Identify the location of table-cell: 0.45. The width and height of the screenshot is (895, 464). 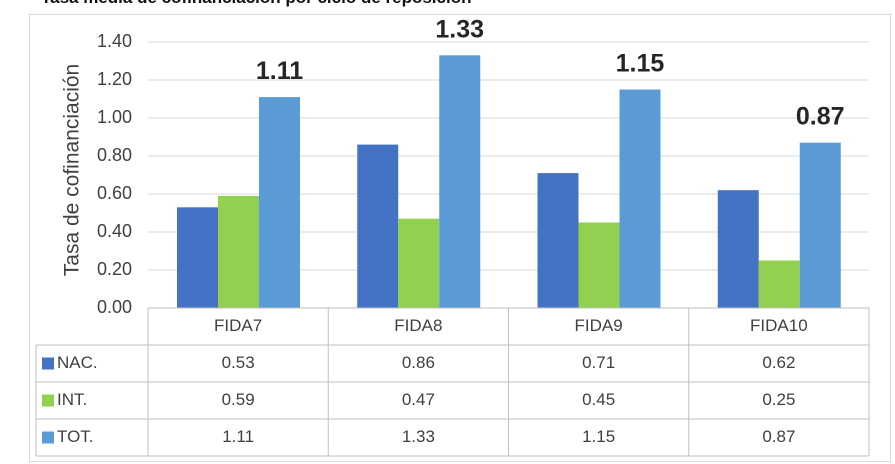
(598, 399).